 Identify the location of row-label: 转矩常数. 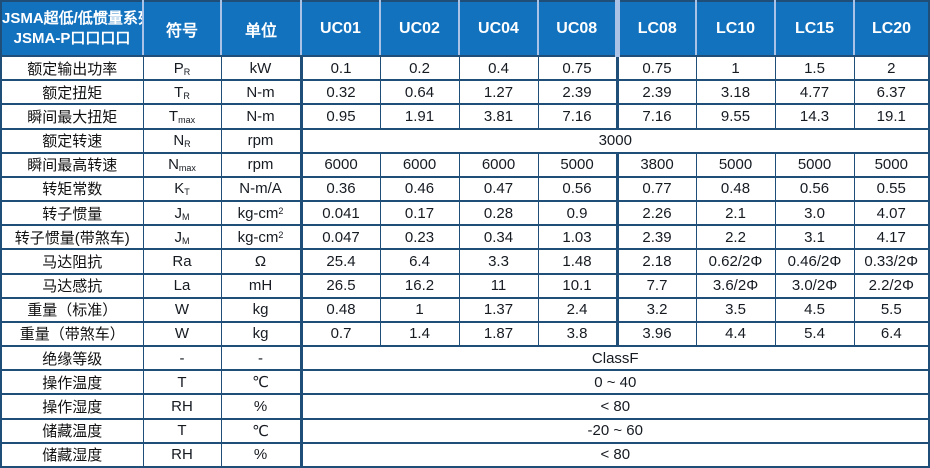
(72, 189).